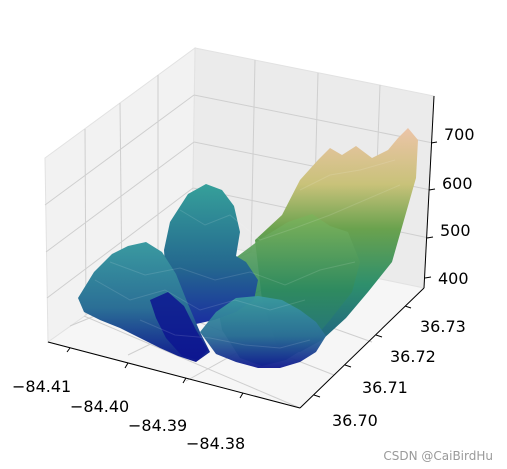 This screenshot has width=507, height=469. What do you see at coordinates (459, 134) in the screenshot?
I see `z-tick-label: 700` at bounding box center [459, 134].